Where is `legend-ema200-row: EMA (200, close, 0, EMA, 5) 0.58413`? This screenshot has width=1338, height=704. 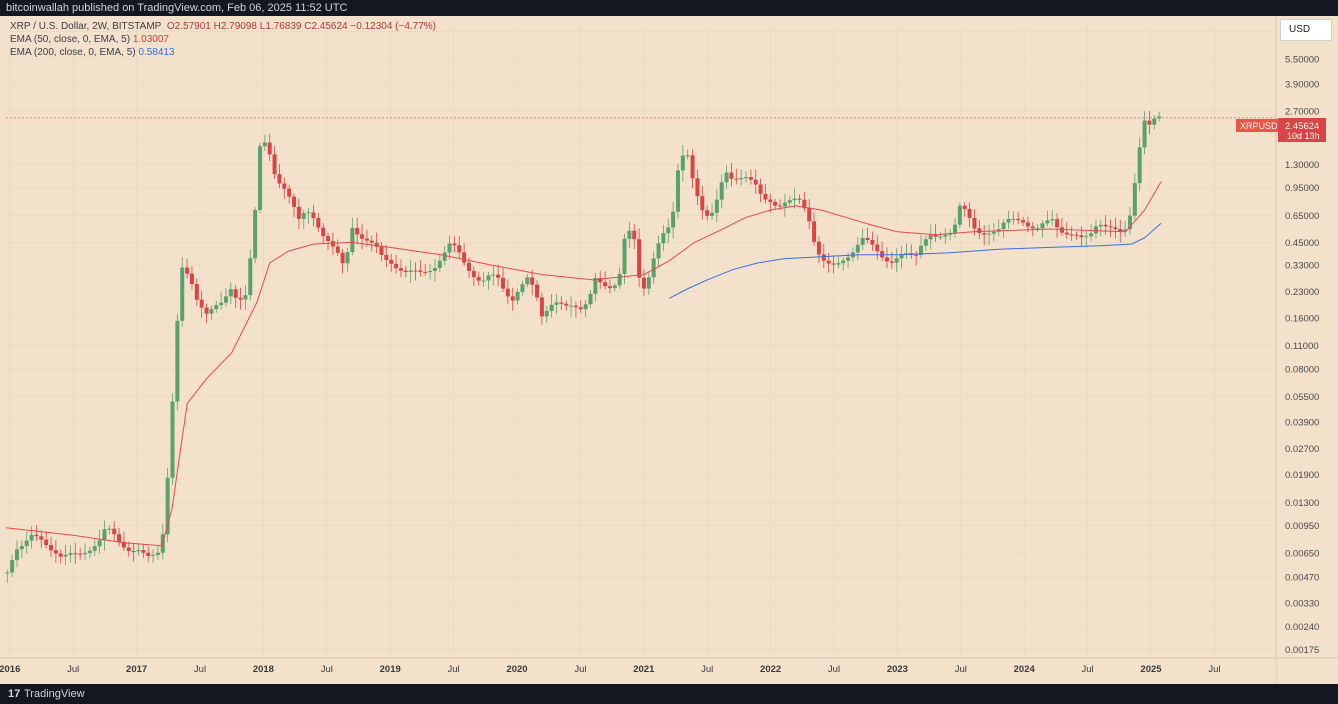
legend-ema200-row: EMA (200, close, 0, EMA, 5) 0.58413 is located at coordinates (223, 52).